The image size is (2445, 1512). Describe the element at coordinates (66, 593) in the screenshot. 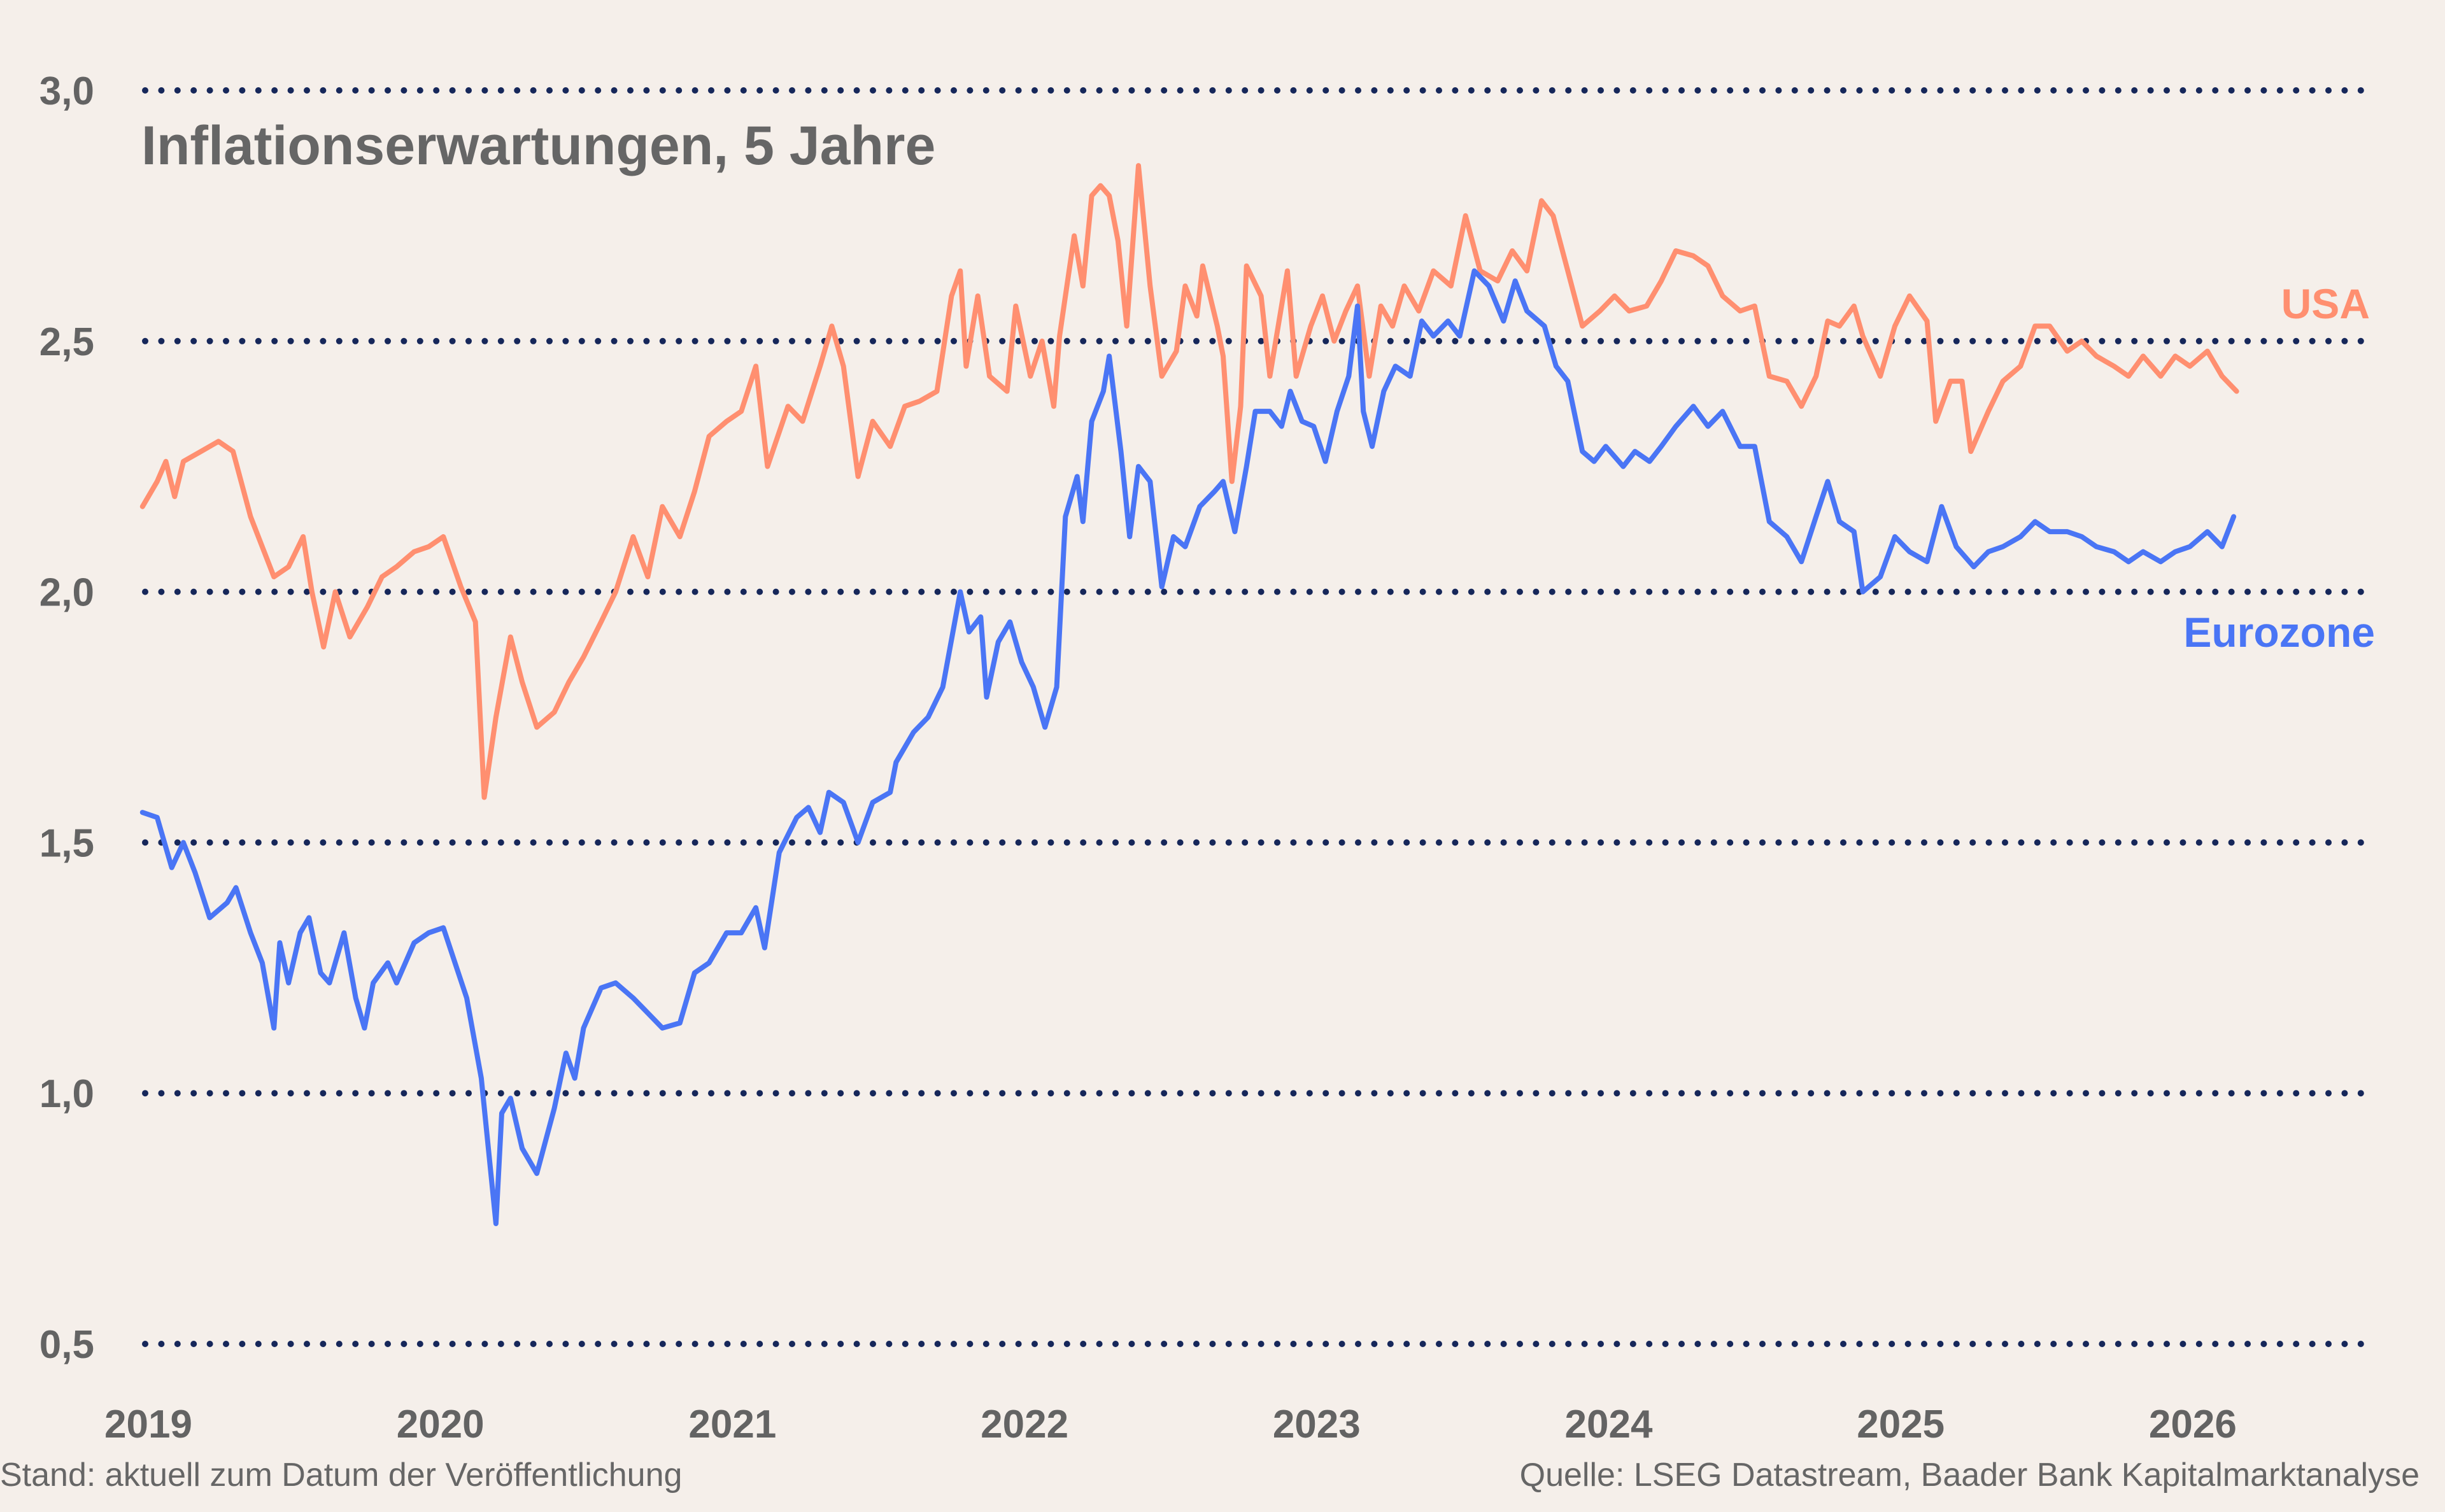

I see `y-tick-label: 2,0` at that location.